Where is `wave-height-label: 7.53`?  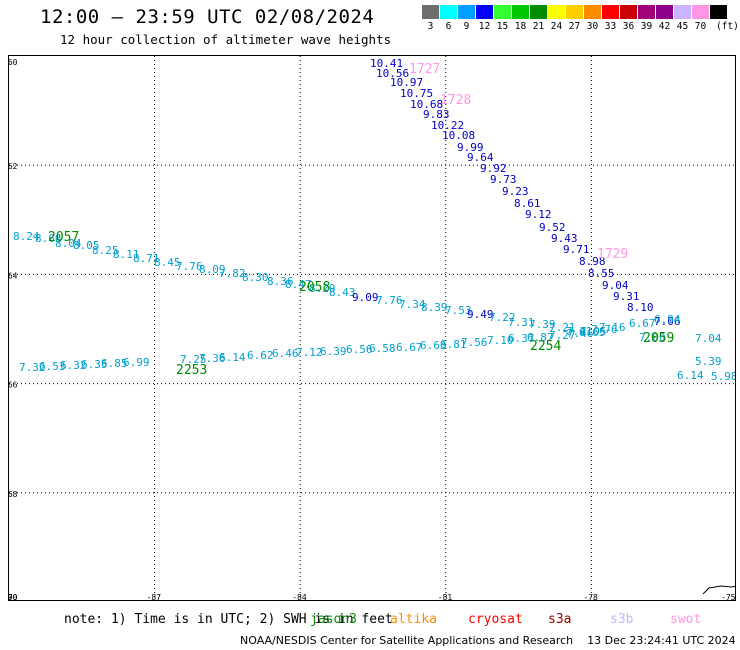
wave-height-label: 7.53 is located at coordinates (458, 310).